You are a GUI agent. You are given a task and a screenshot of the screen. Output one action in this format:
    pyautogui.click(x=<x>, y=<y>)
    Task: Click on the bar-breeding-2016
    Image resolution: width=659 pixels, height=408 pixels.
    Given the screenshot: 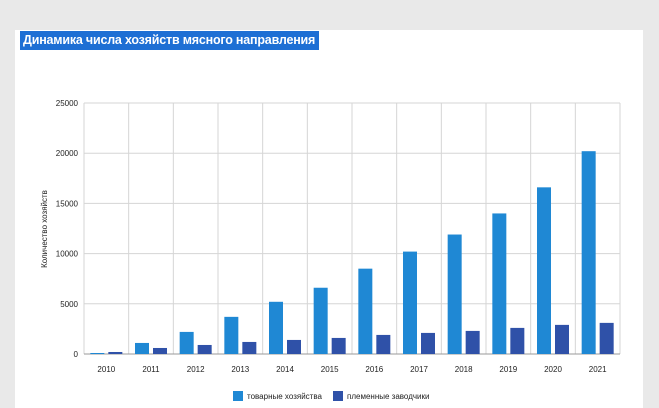 What is the action you would take?
    pyautogui.click(x=383, y=344)
    